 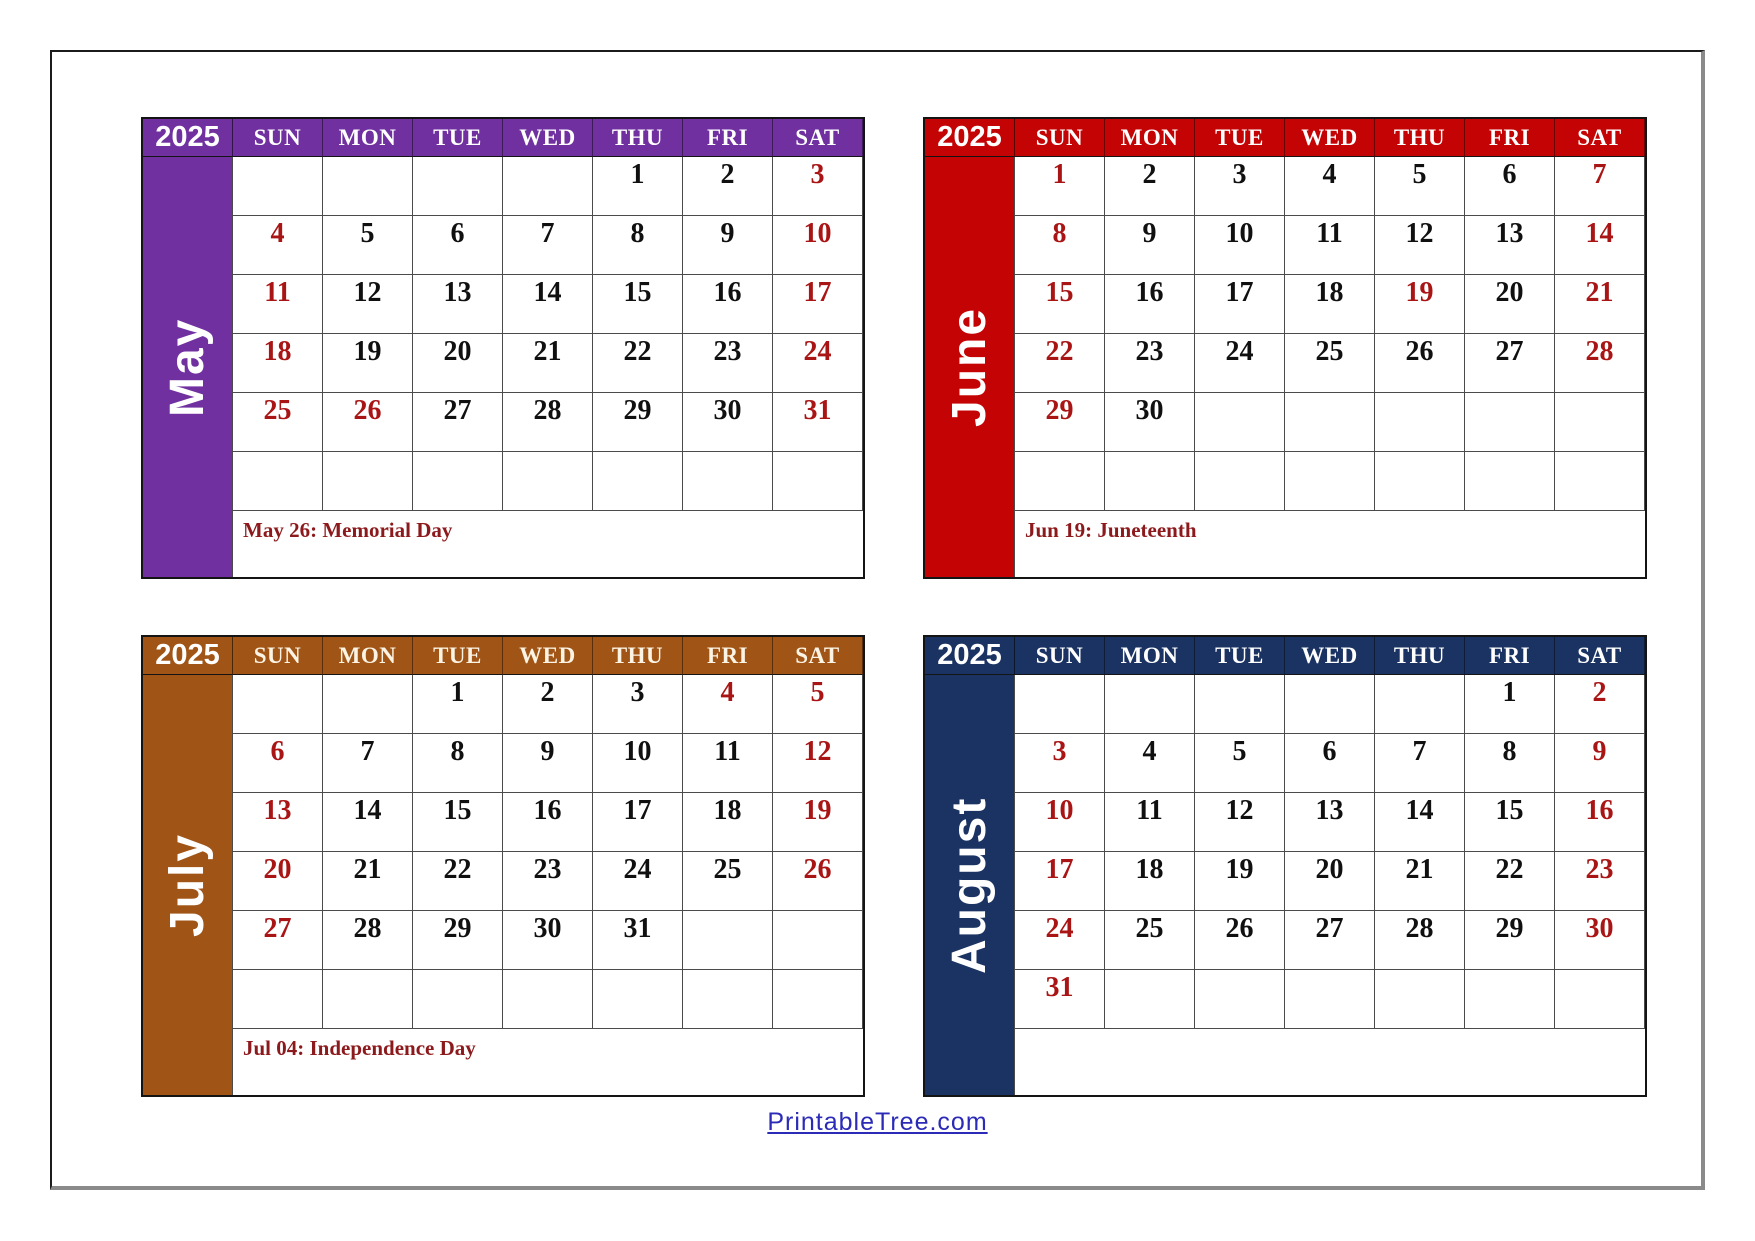 I want to click on date-cell: 22, so click(x=1510, y=881).